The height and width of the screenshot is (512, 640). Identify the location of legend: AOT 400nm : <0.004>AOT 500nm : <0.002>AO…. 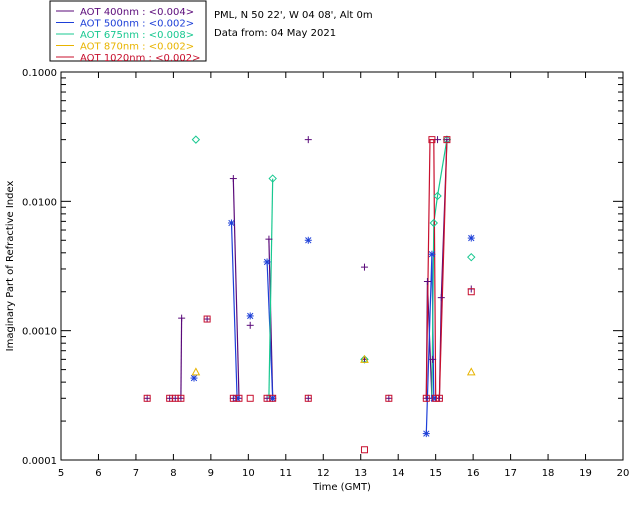
(128, 32).